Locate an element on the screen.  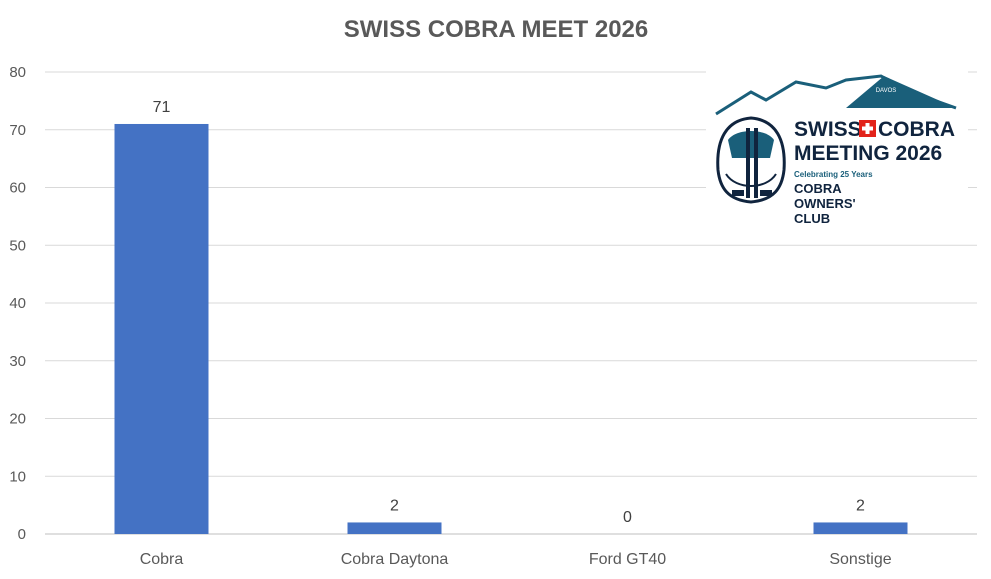
logo-line1: SWISS is located at coordinates (828, 129).